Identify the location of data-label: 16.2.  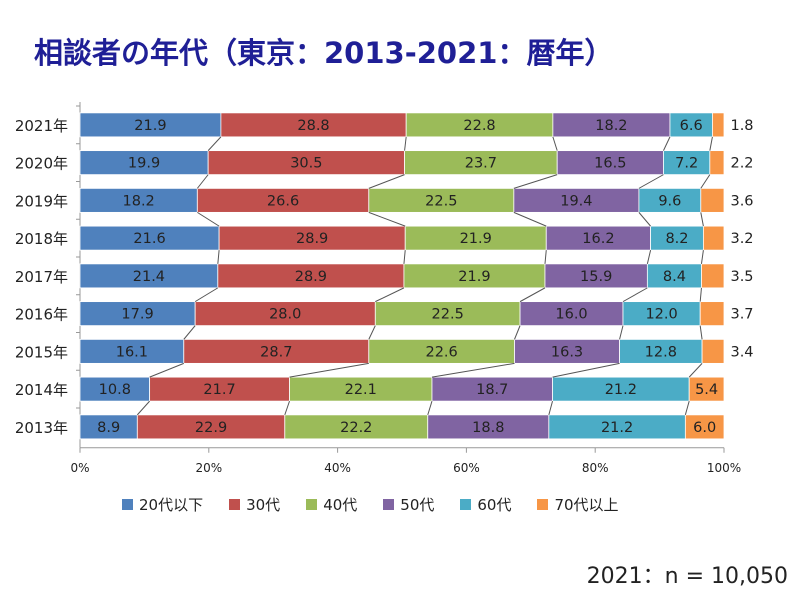
(598, 239).